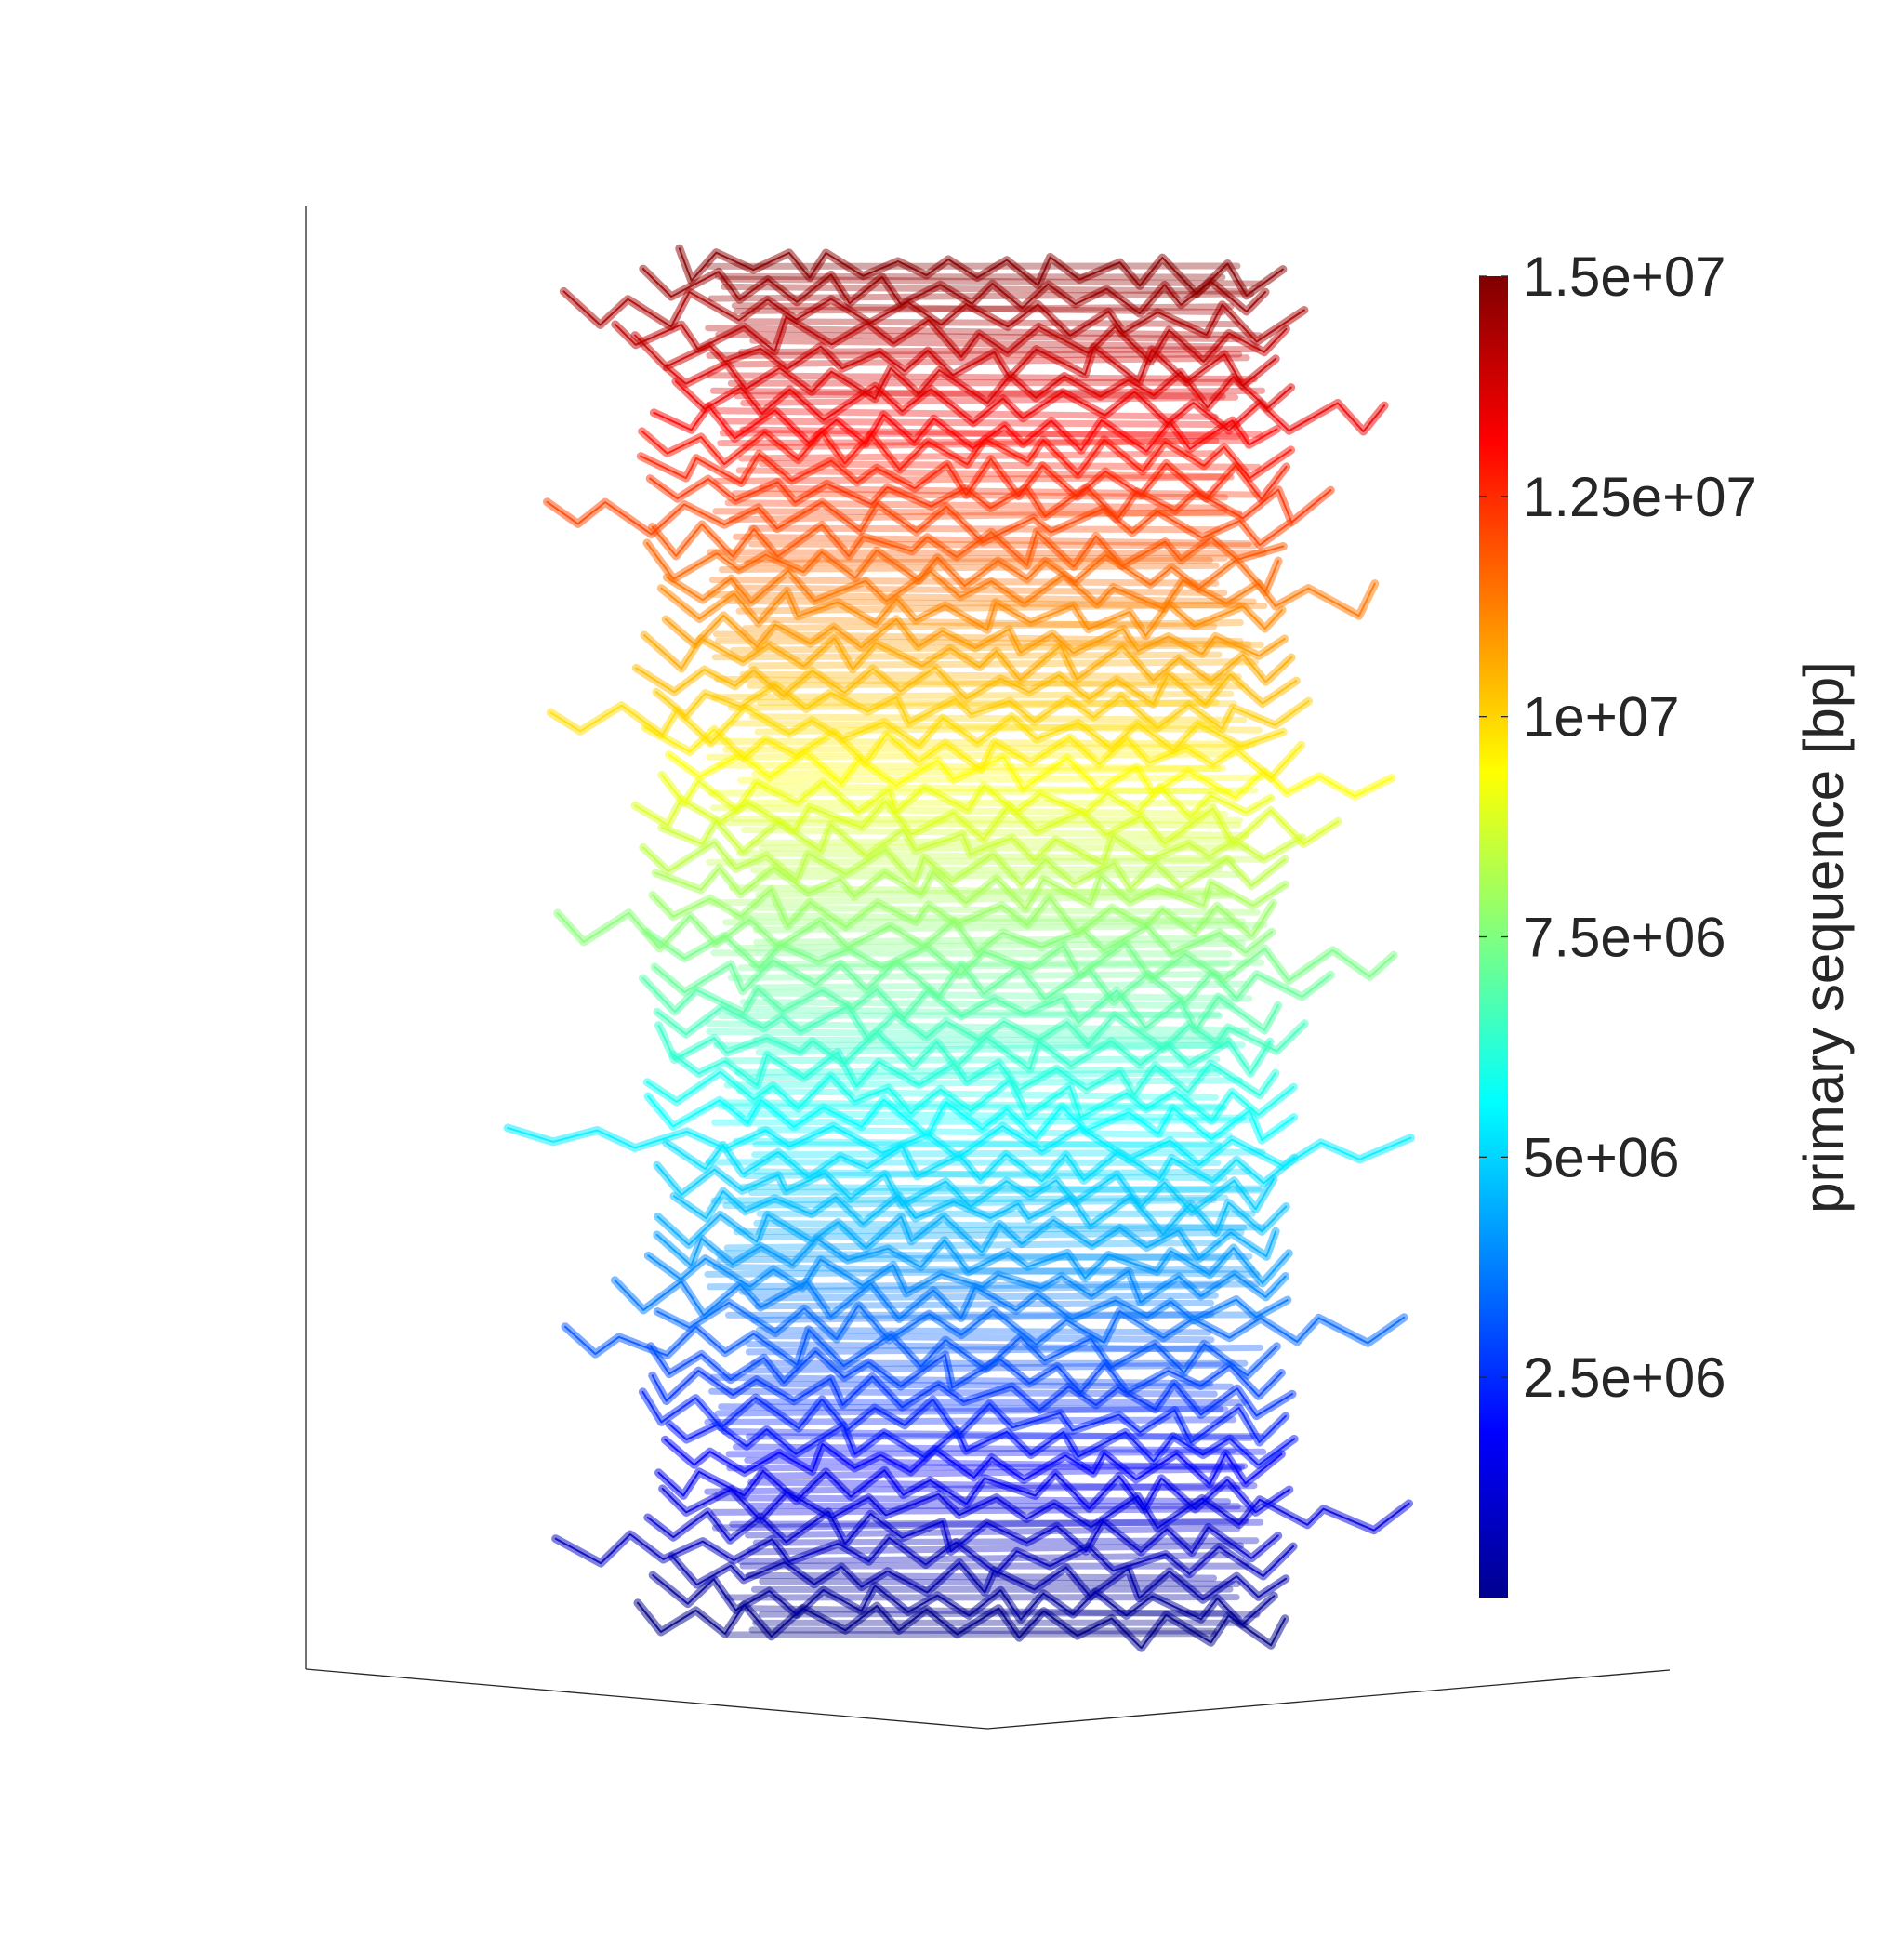 The width and height of the screenshot is (1904, 1936). Describe the element at coordinates (1328, 1699) in the screenshot. I see `axis-floor-right-edge` at that location.